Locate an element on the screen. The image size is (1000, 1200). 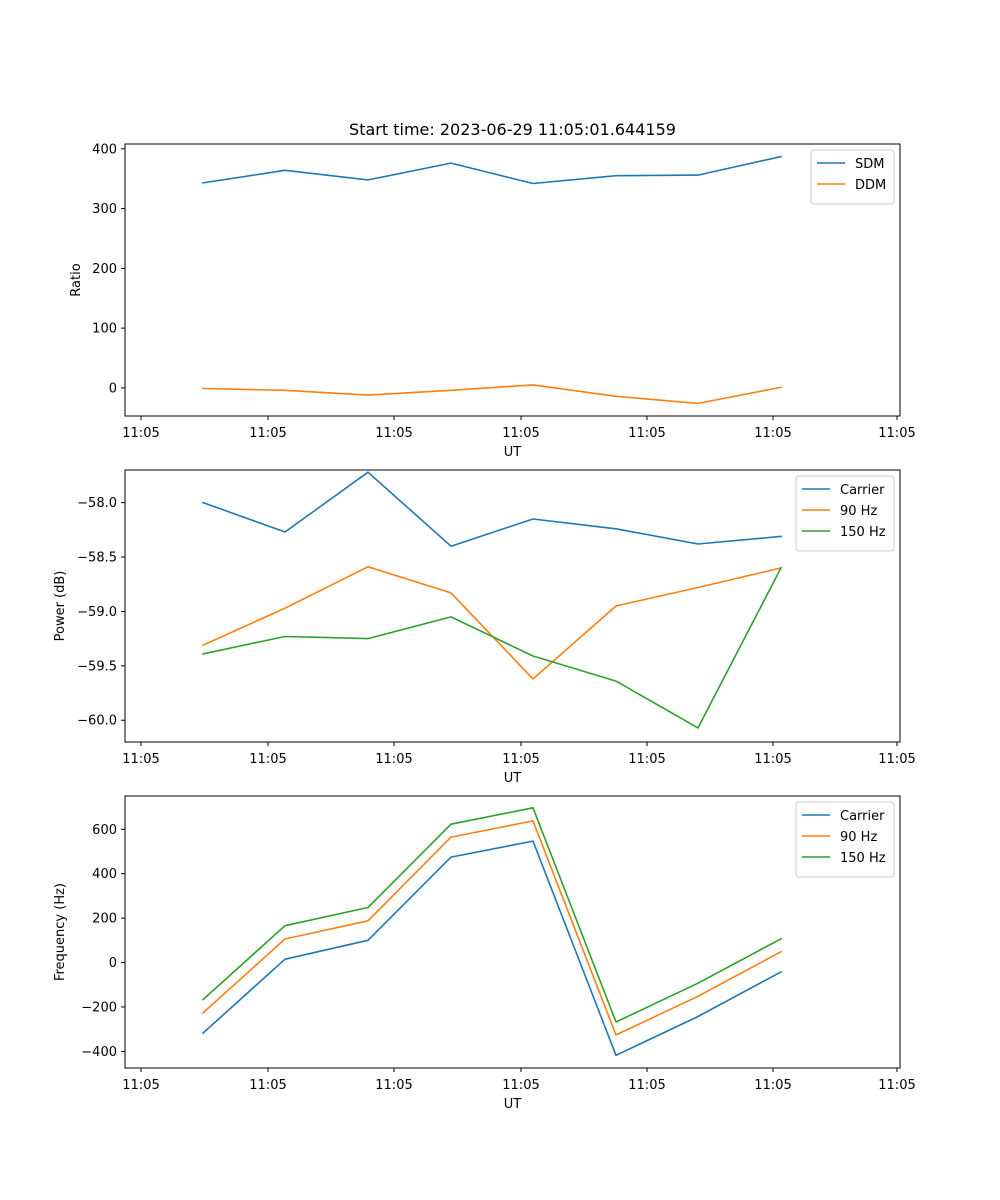
legend-label: SDM is located at coordinates (869, 164).